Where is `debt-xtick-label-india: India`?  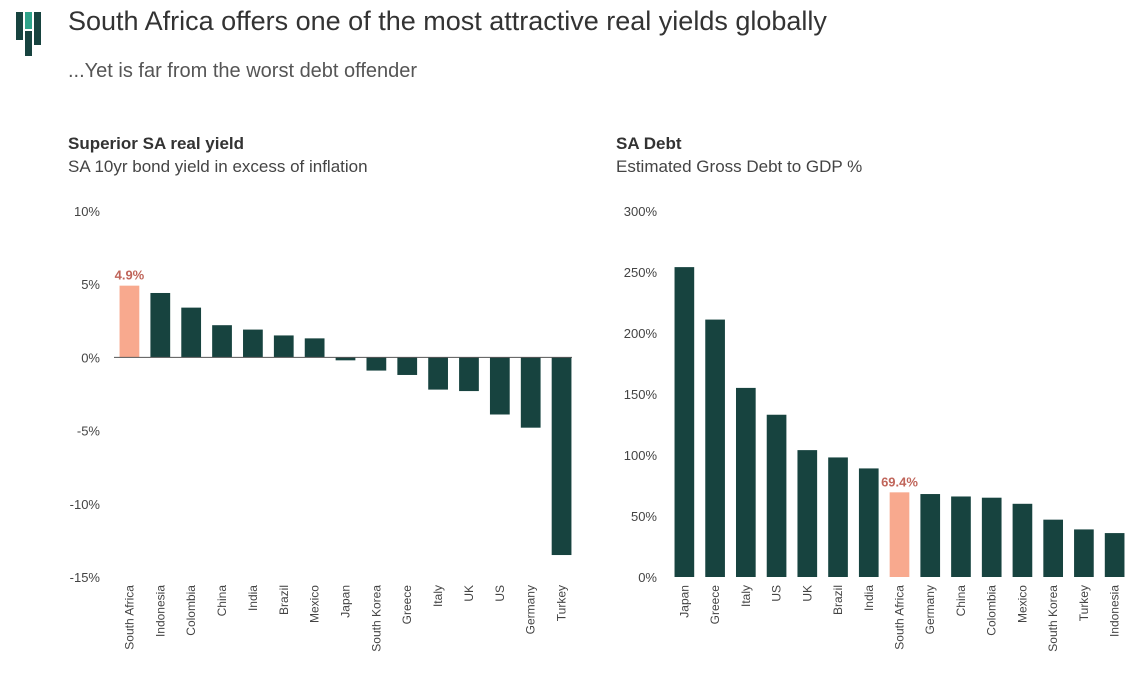 debt-xtick-label-india: India is located at coordinates (869, 598).